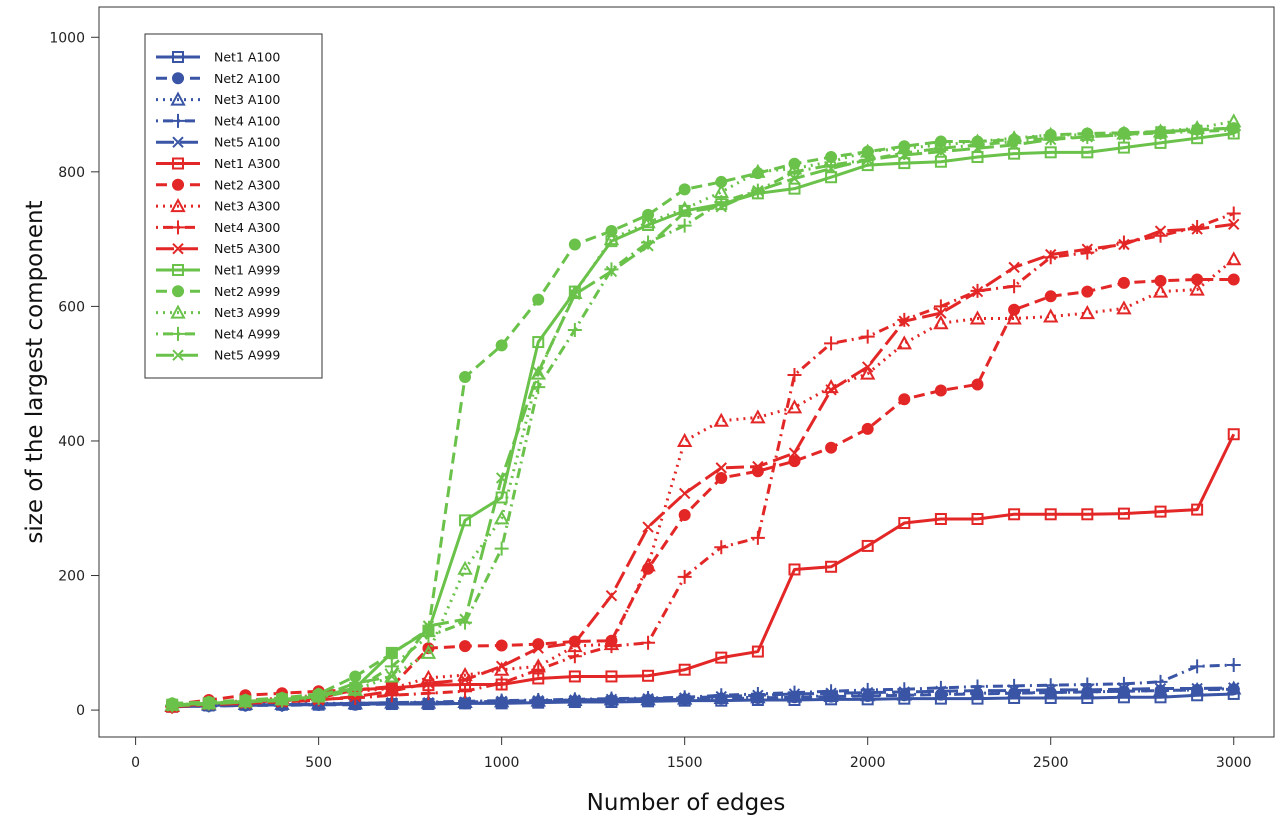  What do you see at coordinates (247, 270) in the screenshot?
I see `legend-label: Net1 A999` at bounding box center [247, 270].